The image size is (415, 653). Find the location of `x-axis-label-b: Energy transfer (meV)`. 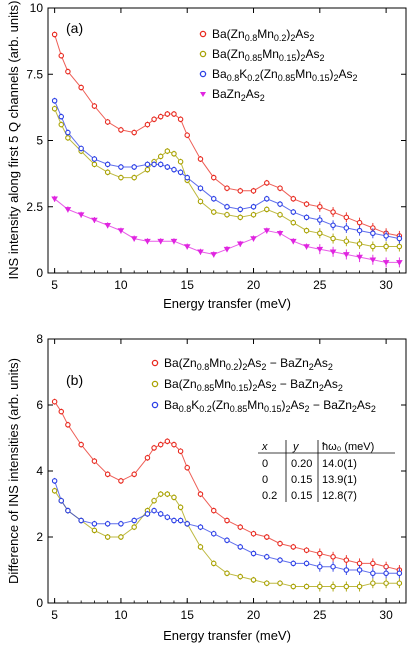

x-axis-label-b: Energy transfer (meV) is located at coordinates (227, 635).